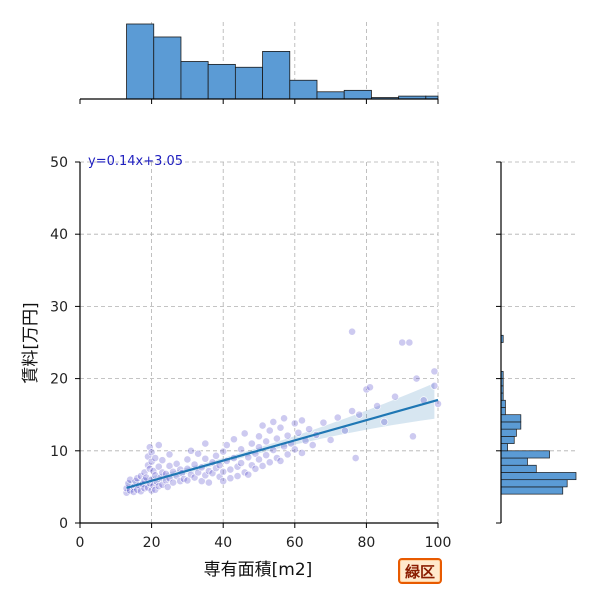  Describe the element at coordinates (223, 543) in the screenshot. I see `x-tick-label: 40` at that location.